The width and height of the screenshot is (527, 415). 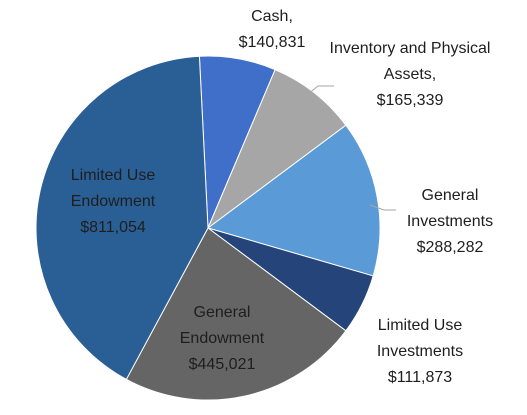 What do you see at coordinates (450, 208) in the screenshot?
I see `category-label: General Investments` at bounding box center [450, 208].